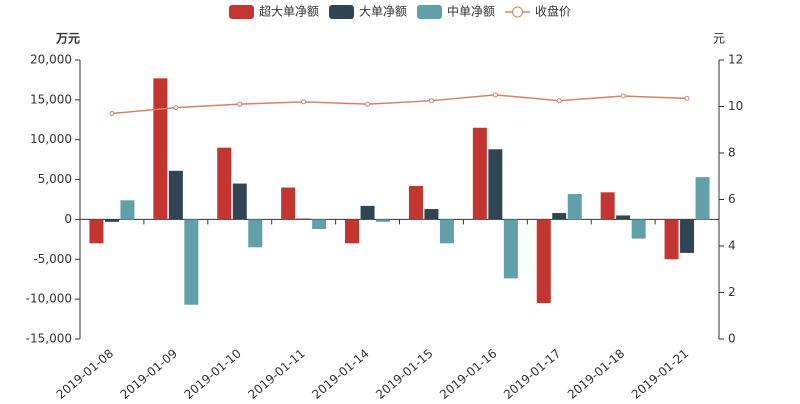  I want to click on y-tick-label: -5,000, so click(52, 259).